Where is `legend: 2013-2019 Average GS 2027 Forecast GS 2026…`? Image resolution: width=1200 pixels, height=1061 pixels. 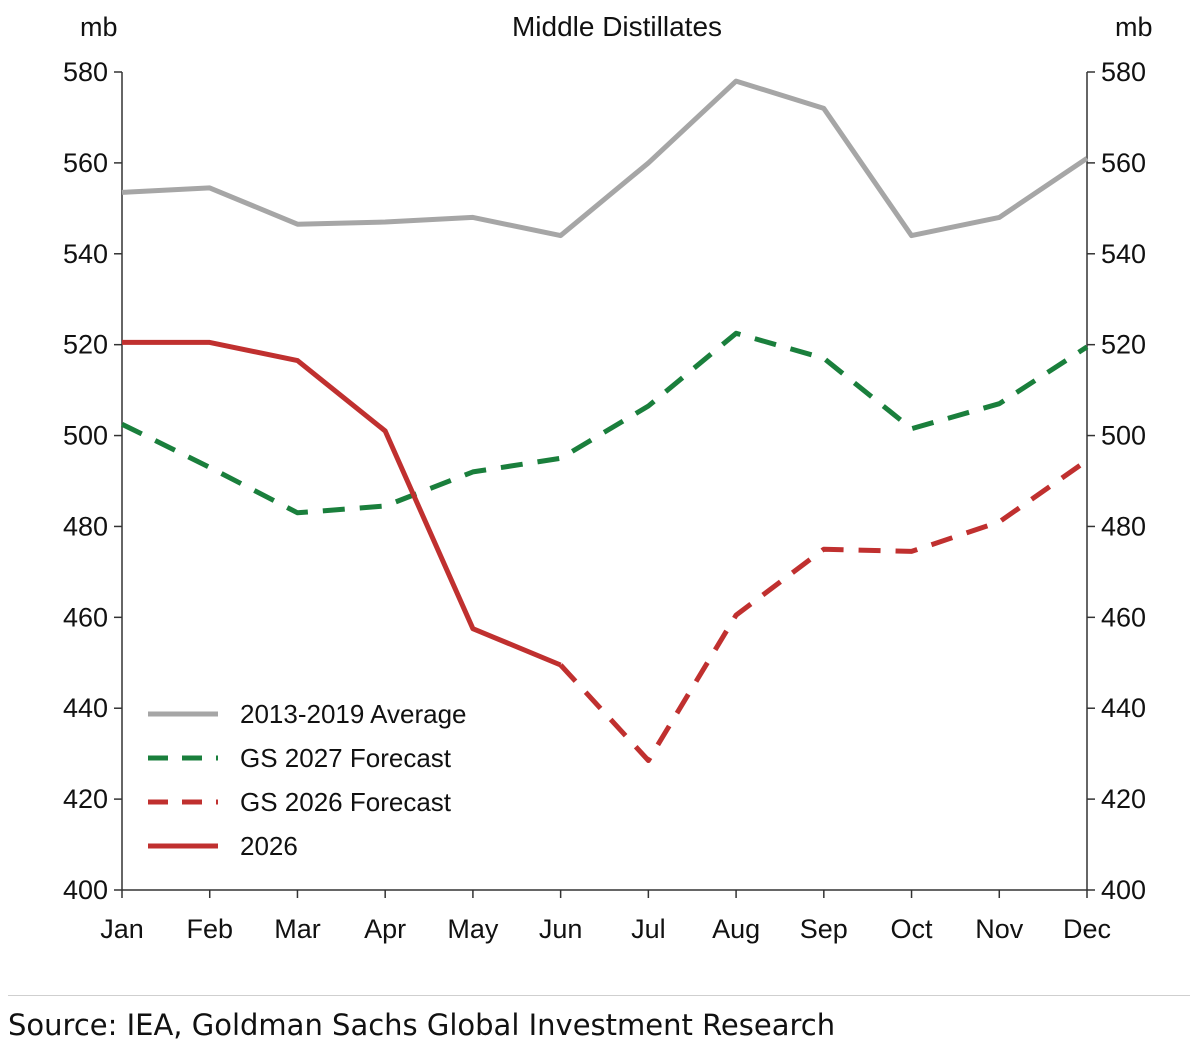 legend: 2013-2019 Average GS 2027 Forecast GS 2026… is located at coordinates (307, 780).